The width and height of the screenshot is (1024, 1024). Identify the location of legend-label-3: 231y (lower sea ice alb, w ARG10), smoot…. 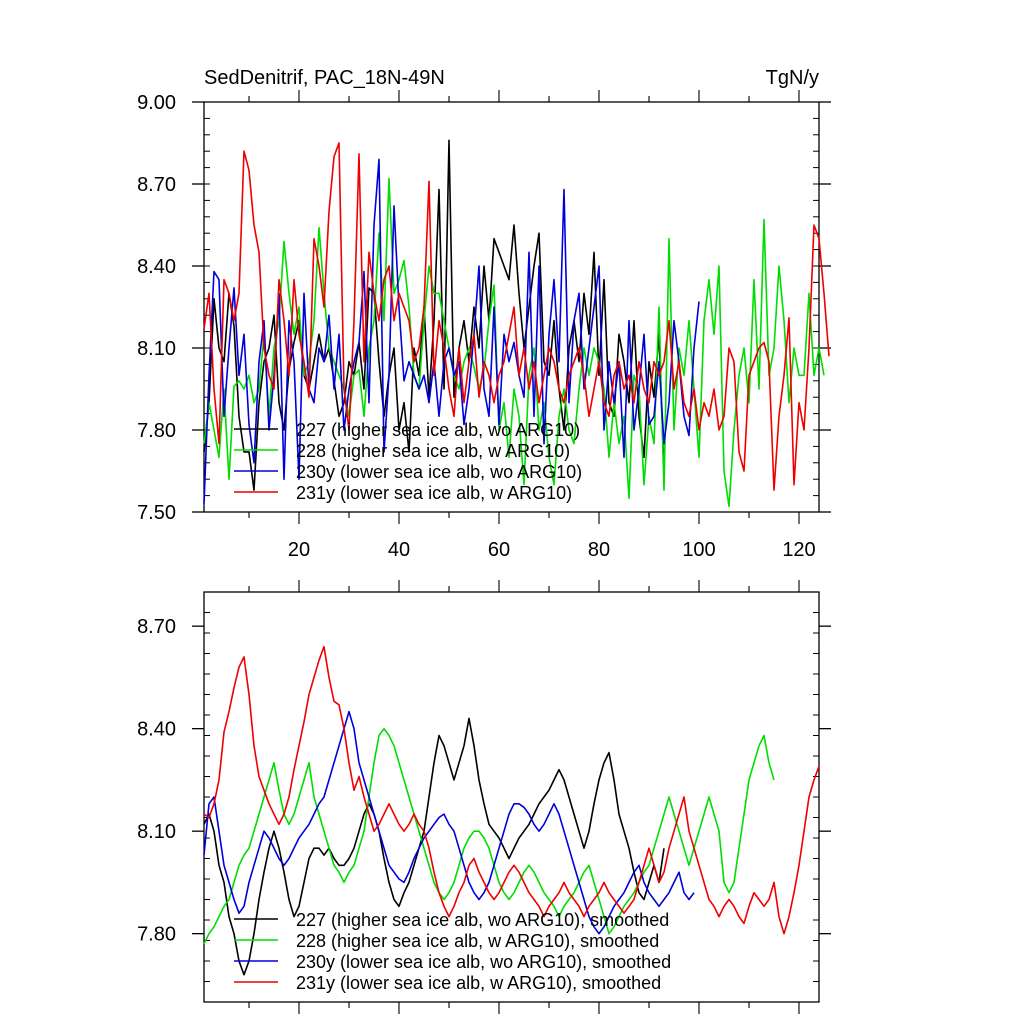
(478, 983).